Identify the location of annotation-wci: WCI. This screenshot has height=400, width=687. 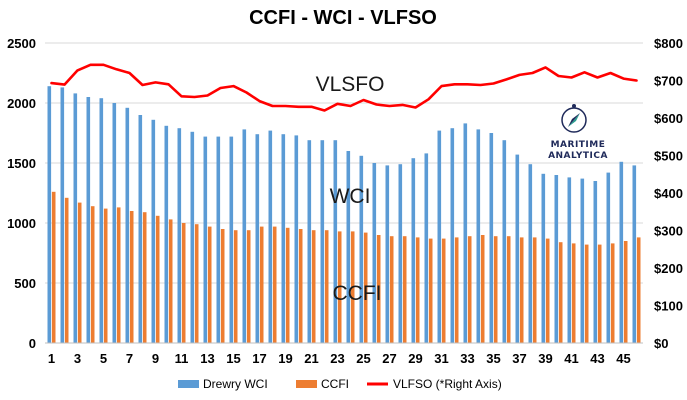
(350, 196).